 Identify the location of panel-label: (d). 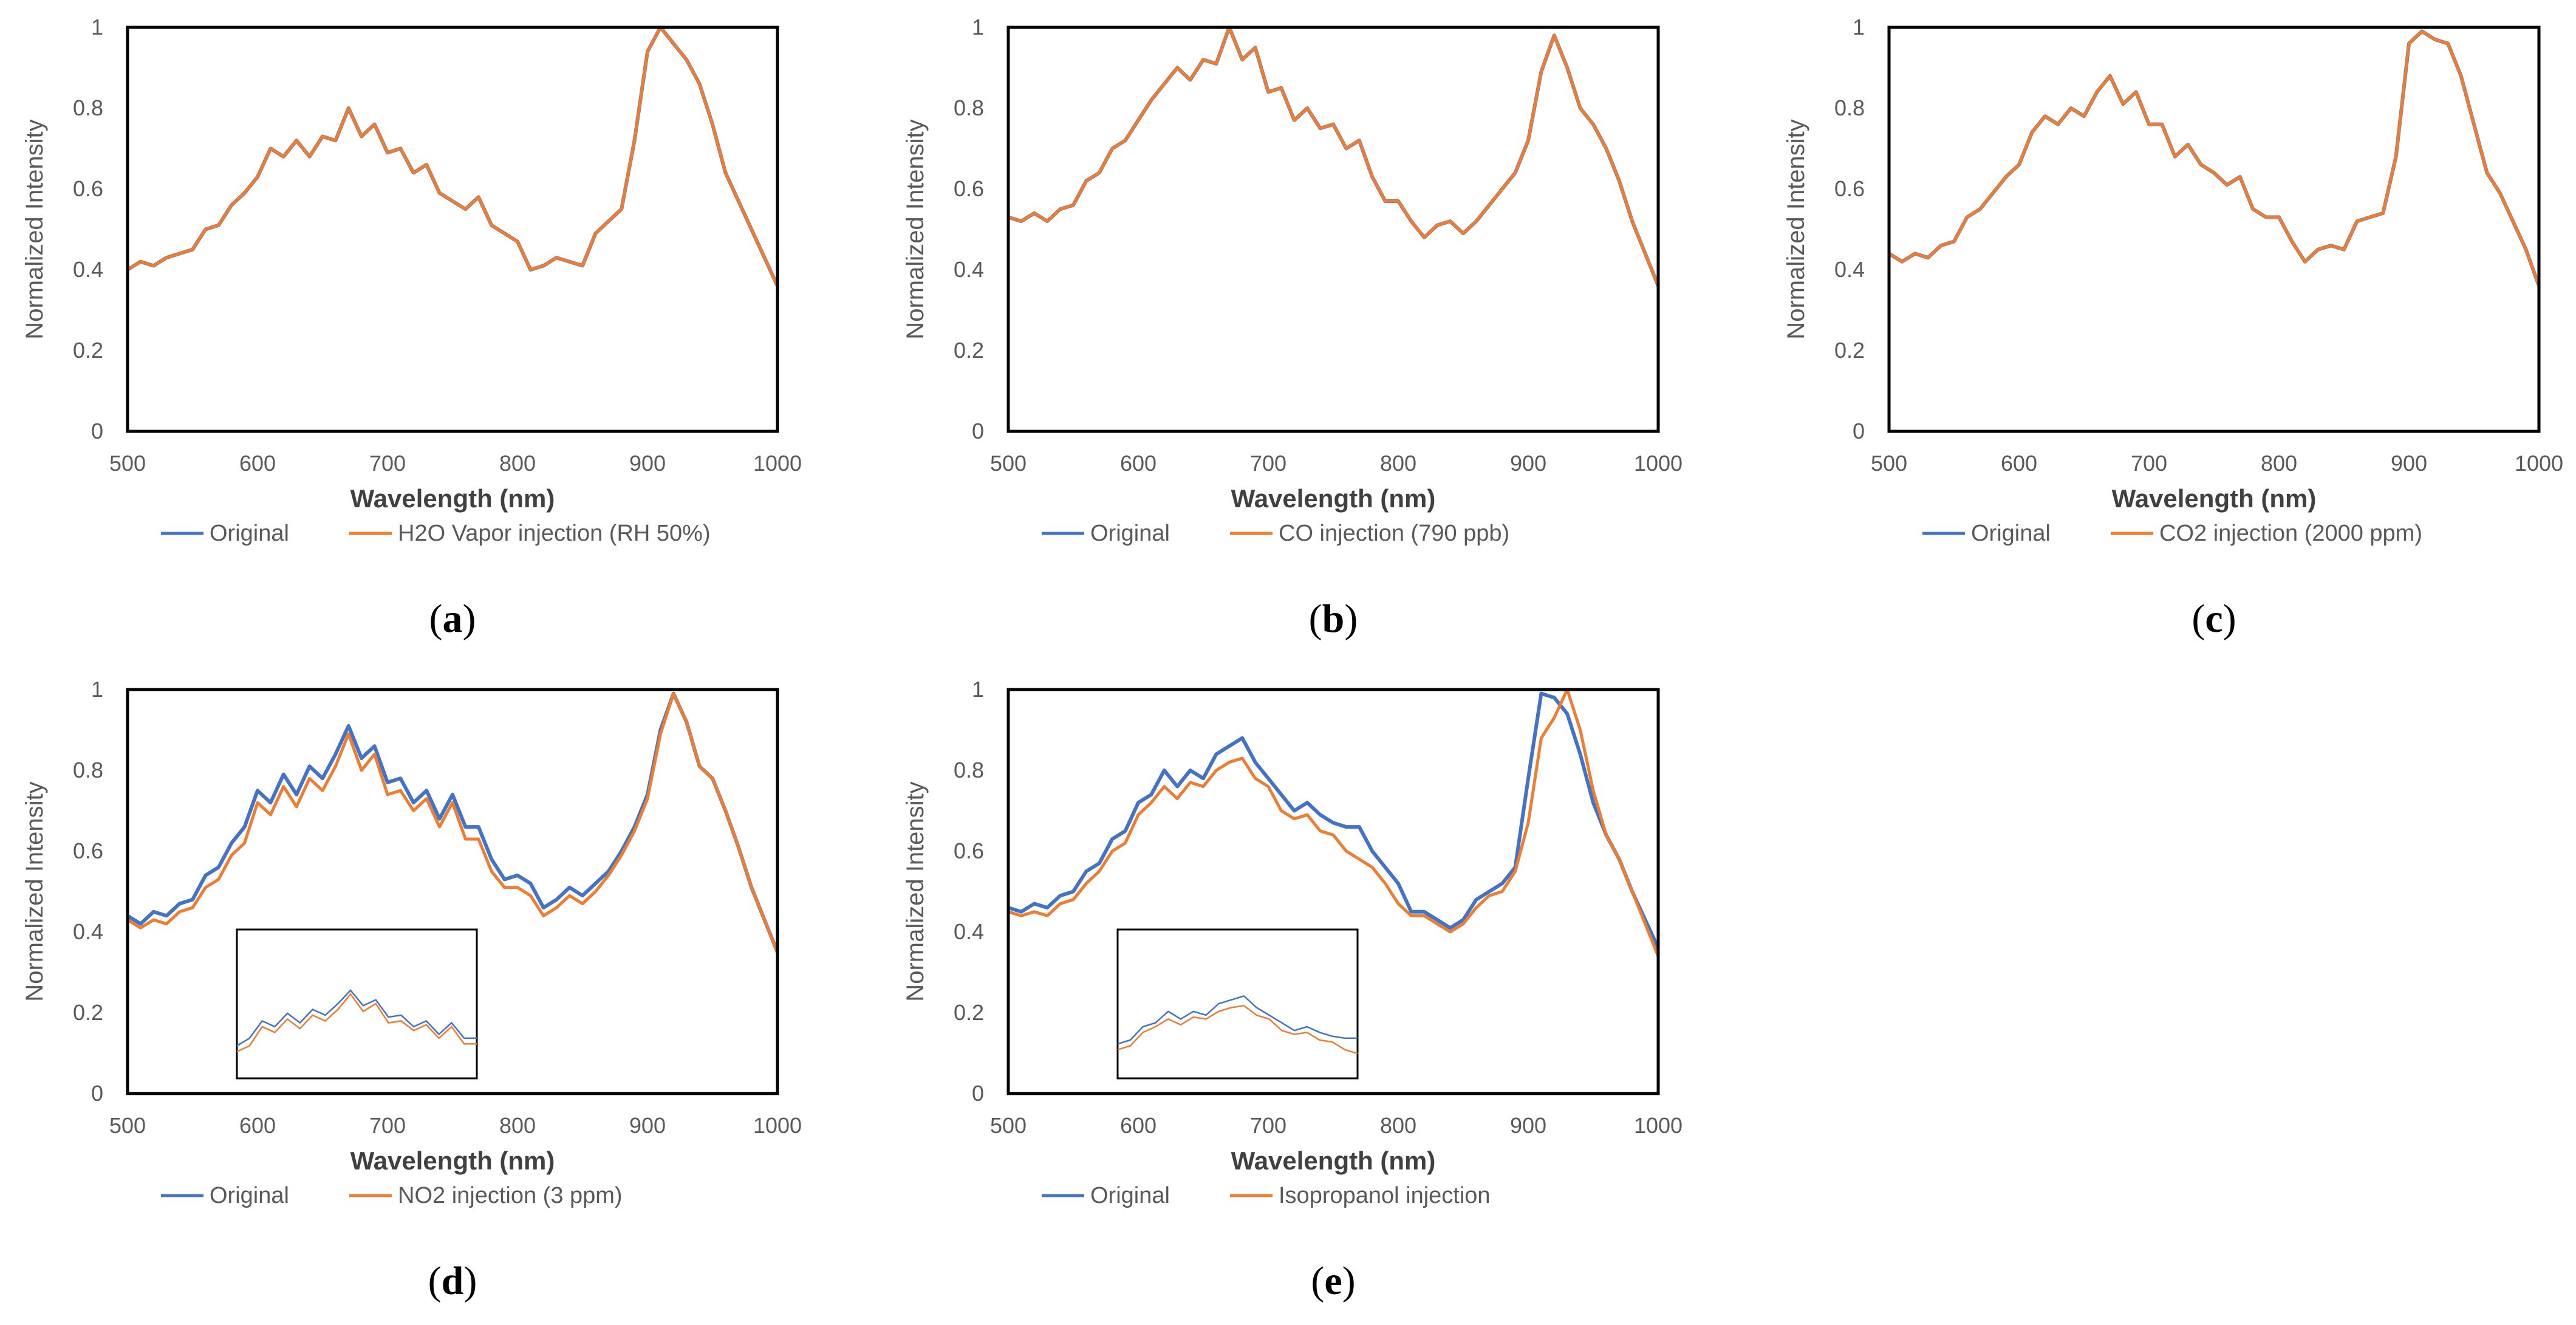
(452, 1281).